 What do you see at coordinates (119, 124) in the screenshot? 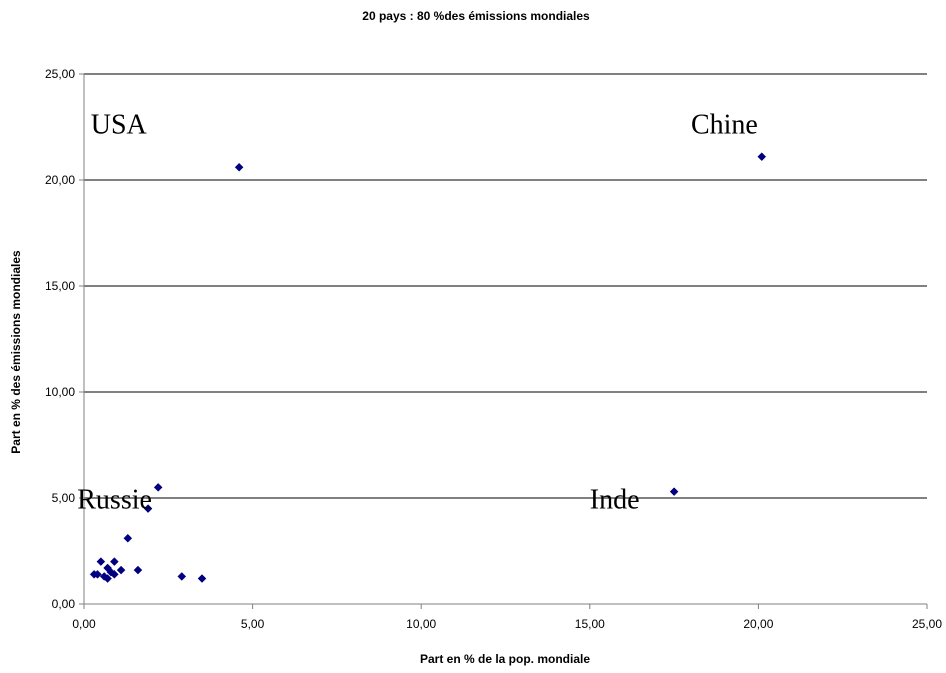
I see `annotation-usa: USA` at bounding box center [119, 124].